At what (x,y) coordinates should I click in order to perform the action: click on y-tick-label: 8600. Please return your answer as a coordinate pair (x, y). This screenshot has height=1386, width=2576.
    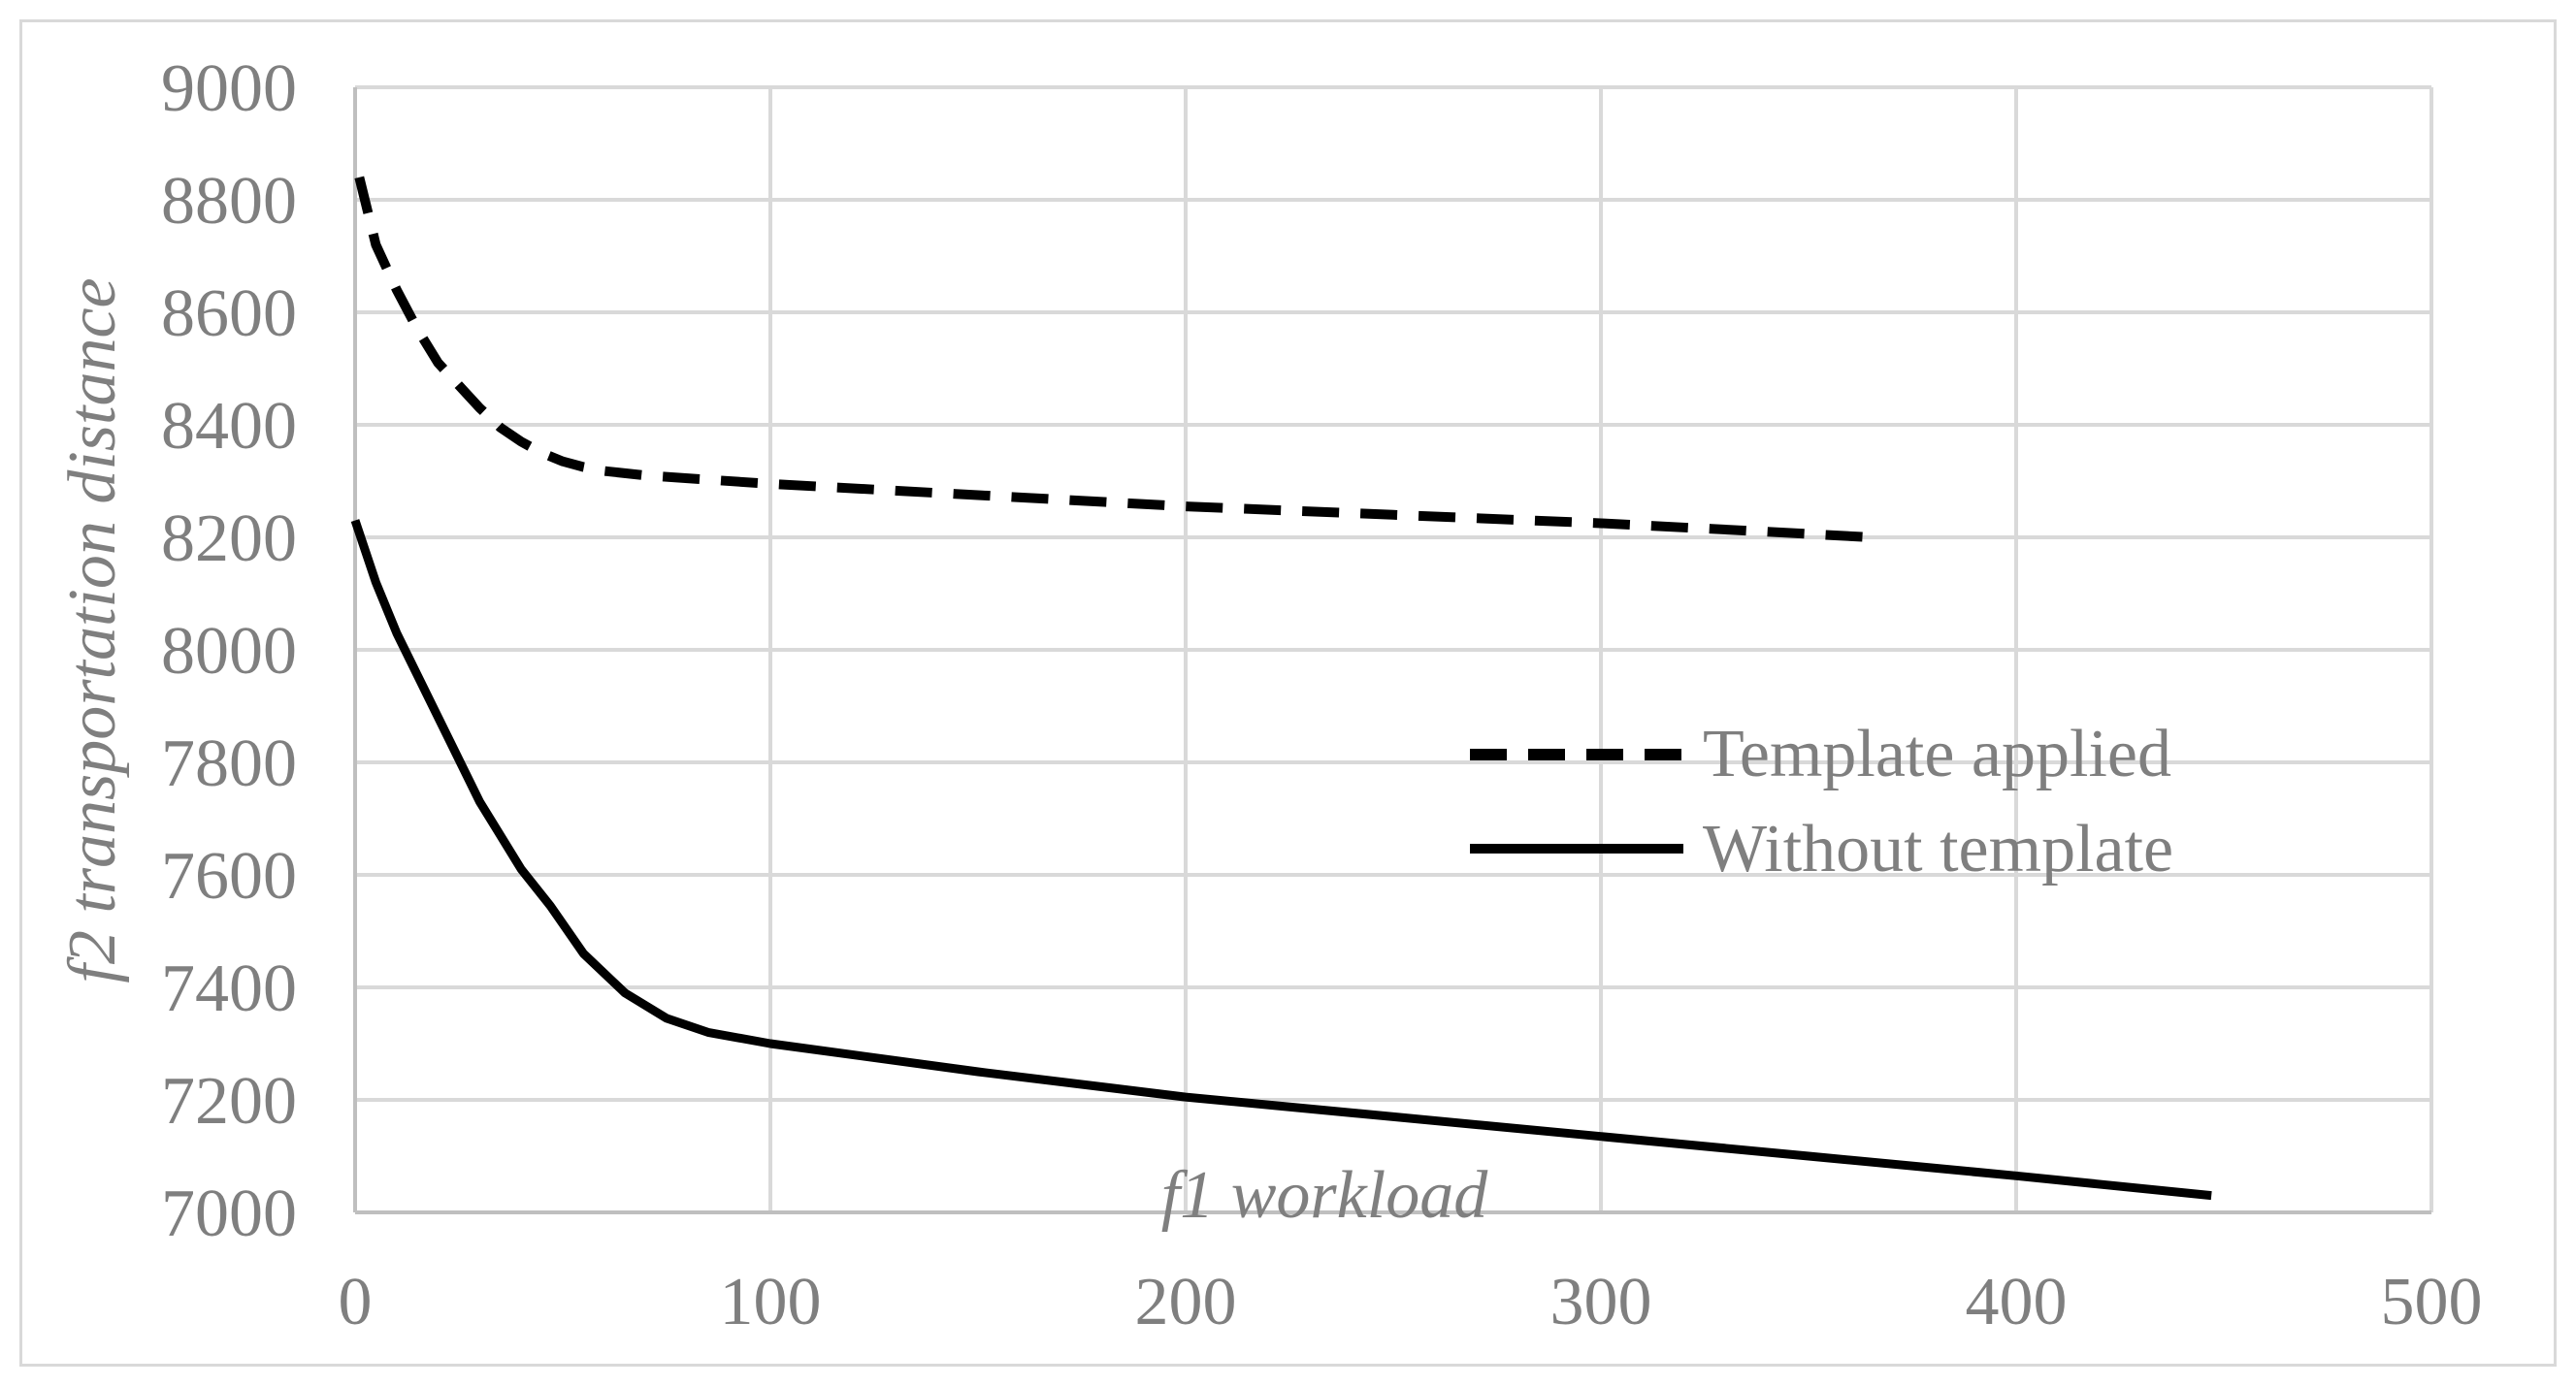
    Looking at the image, I should click on (229, 313).